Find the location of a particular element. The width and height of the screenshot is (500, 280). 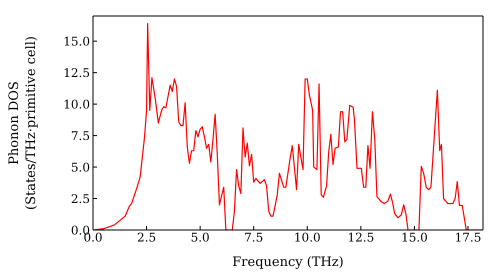

y-tick-label: 12.5 is located at coordinates (76, 73).